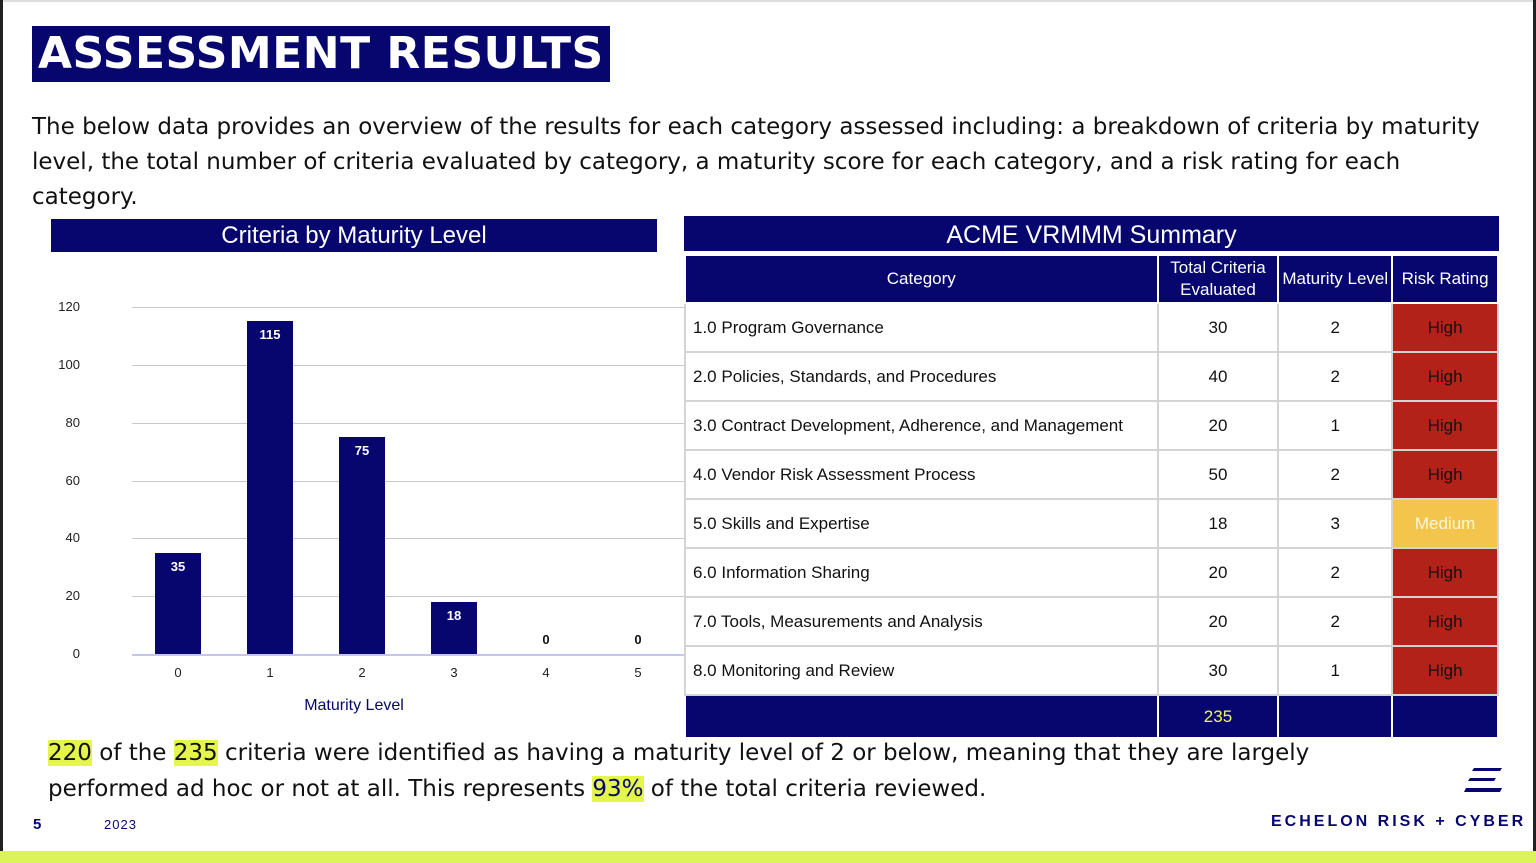 This screenshot has height=863, width=1536. I want to click on category-cell: 5.0 Skills and Expertise, so click(921, 523).